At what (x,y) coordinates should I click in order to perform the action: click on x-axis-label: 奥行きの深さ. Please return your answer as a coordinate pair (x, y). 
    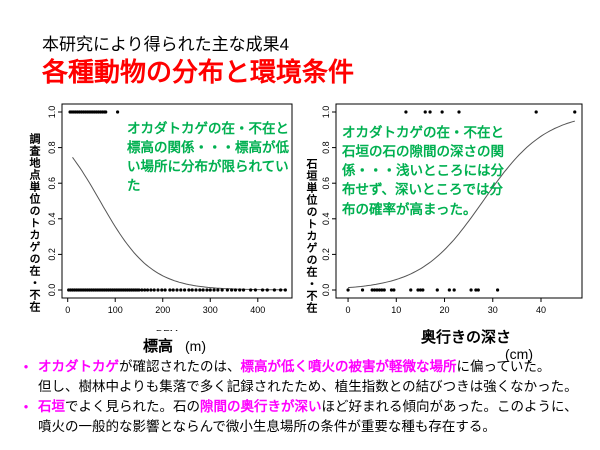
    Looking at the image, I should click on (466, 337).